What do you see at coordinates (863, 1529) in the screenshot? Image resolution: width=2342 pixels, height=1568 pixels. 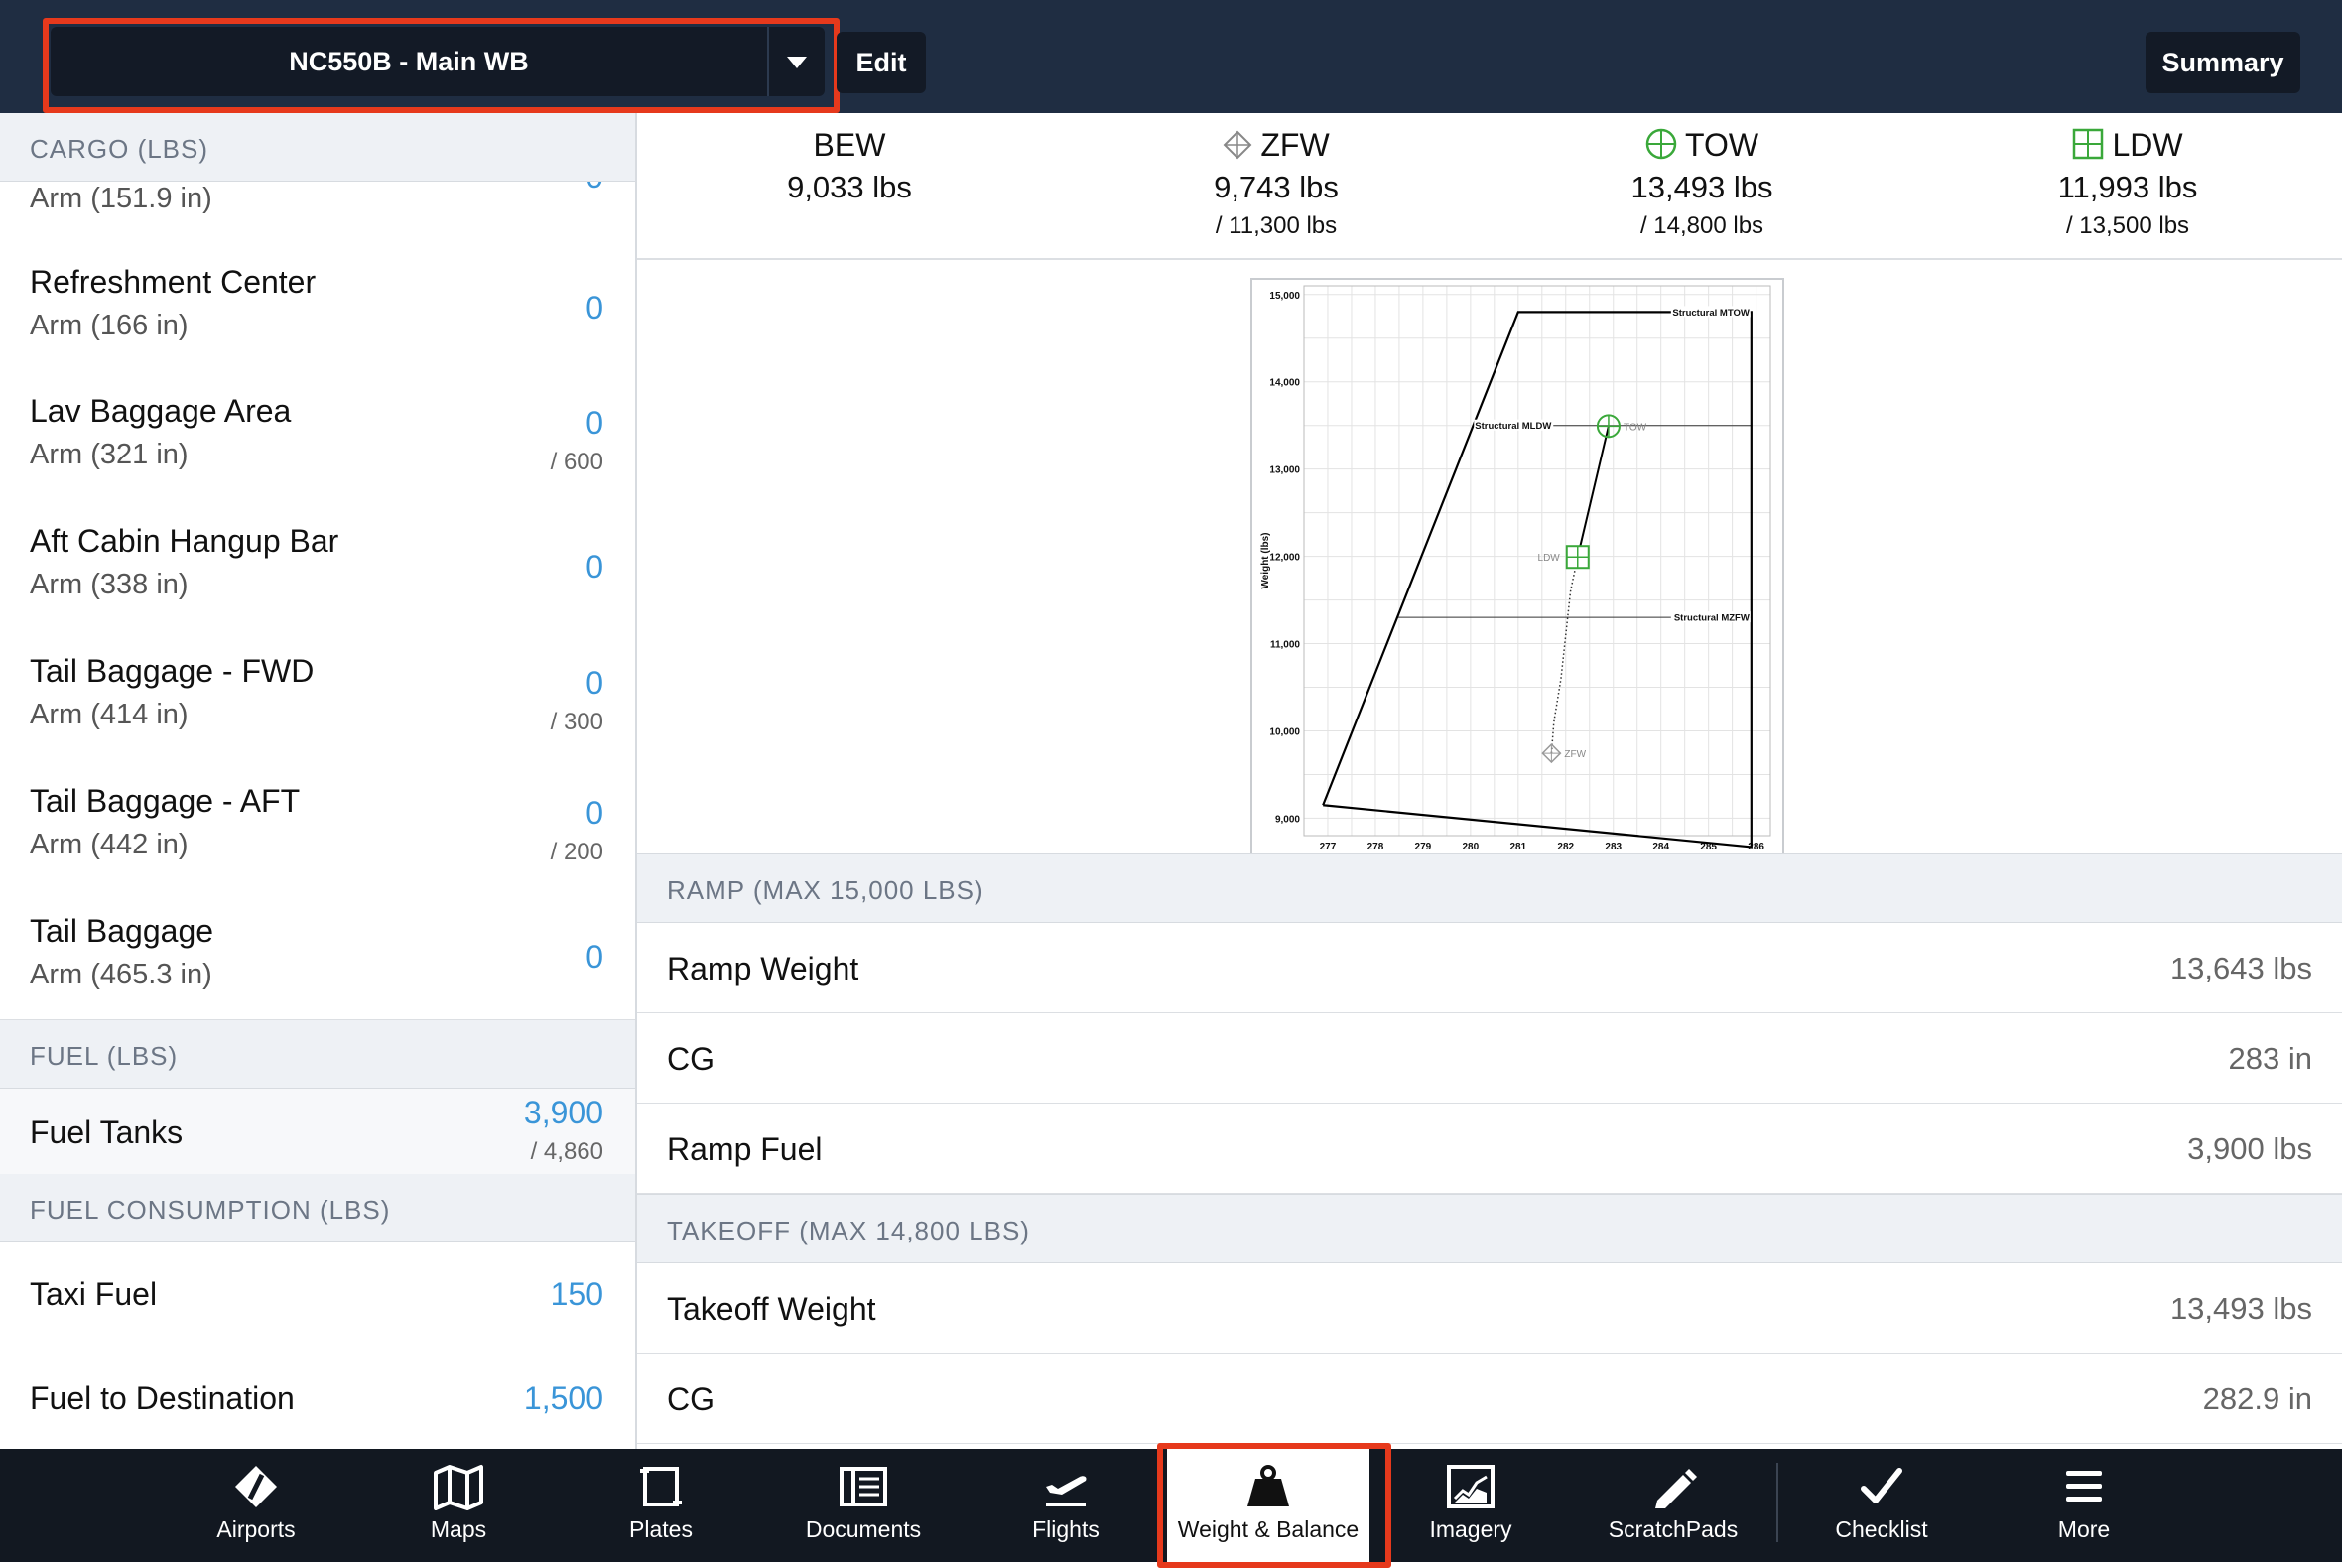 I see `tab-label: Documents` at bounding box center [863, 1529].